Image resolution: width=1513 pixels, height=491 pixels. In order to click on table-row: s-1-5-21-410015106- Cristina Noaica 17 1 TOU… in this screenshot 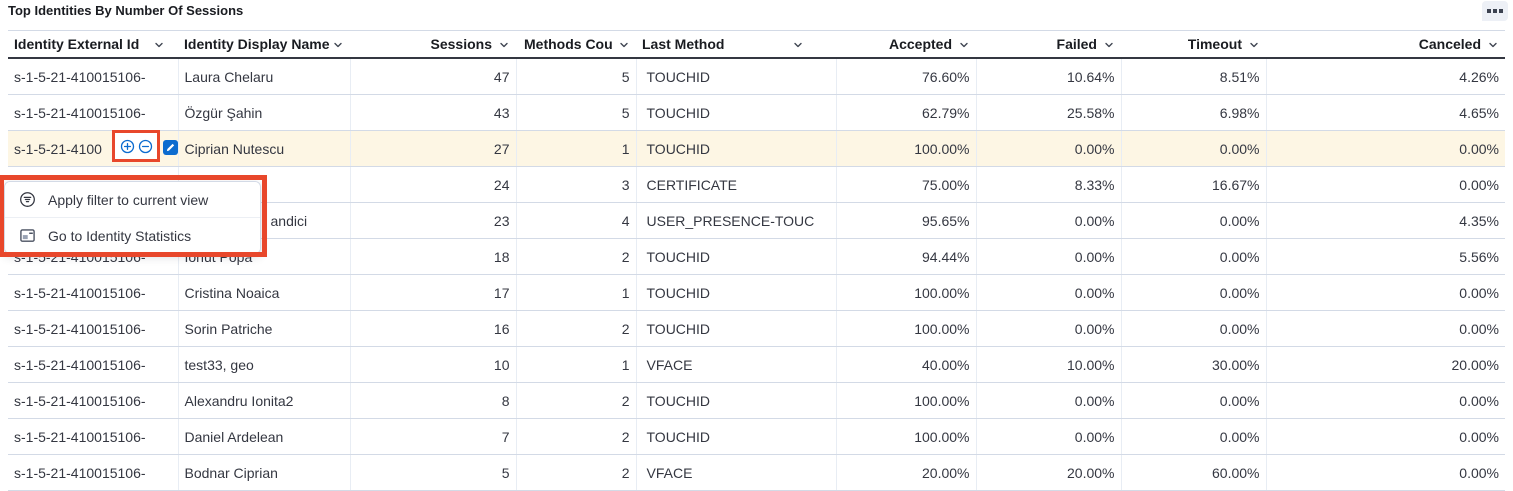, I will do `click(756, 292)`.